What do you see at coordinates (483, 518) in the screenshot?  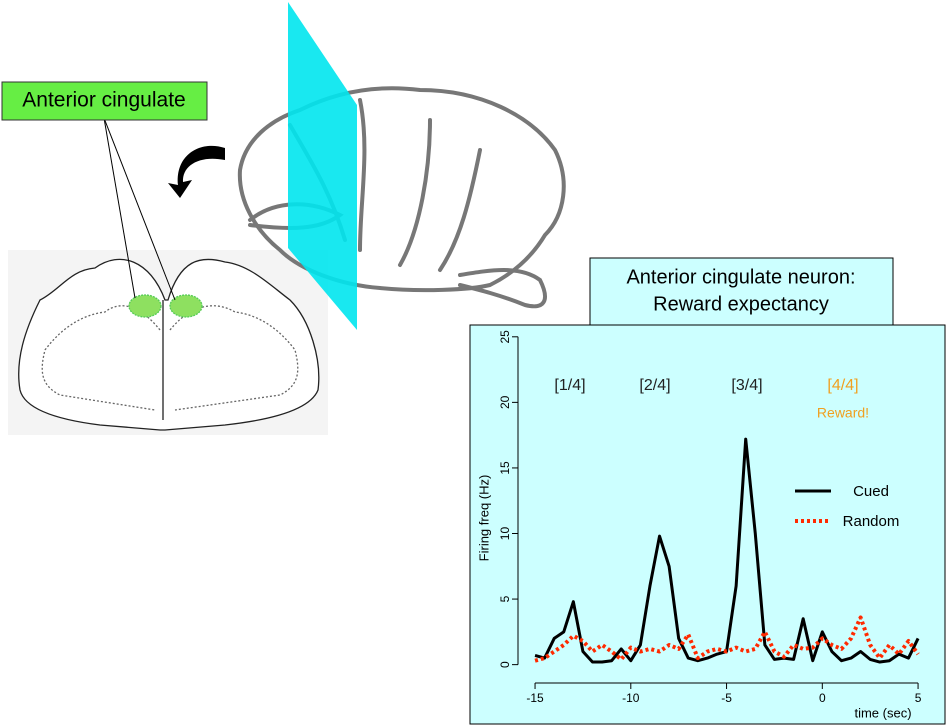 I see `y-axis-label: Firing freq (Hz)` at bounding box center [483, 518].